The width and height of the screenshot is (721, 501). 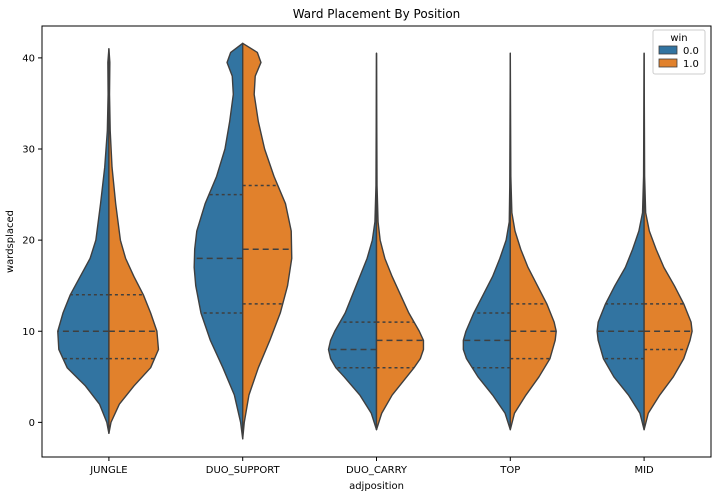 What do you see at coordinates (377, 470) in the screenshot?
I see `x-tick-label-2: DUO_CARRY` at bounding box center [377, 470].